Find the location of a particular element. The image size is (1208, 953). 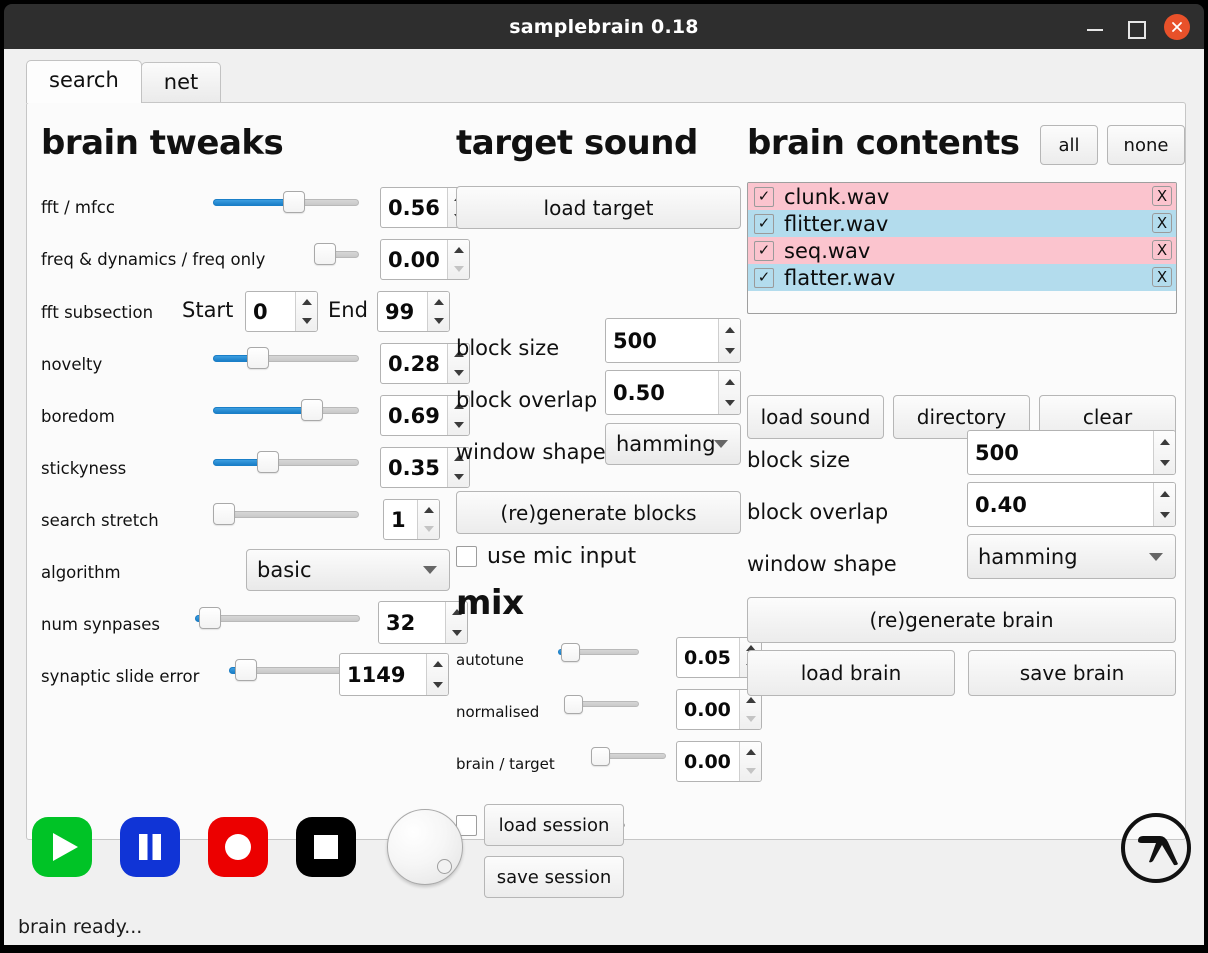

list-item: ✓ clunk.wav X is located at coordinates (962, 196).